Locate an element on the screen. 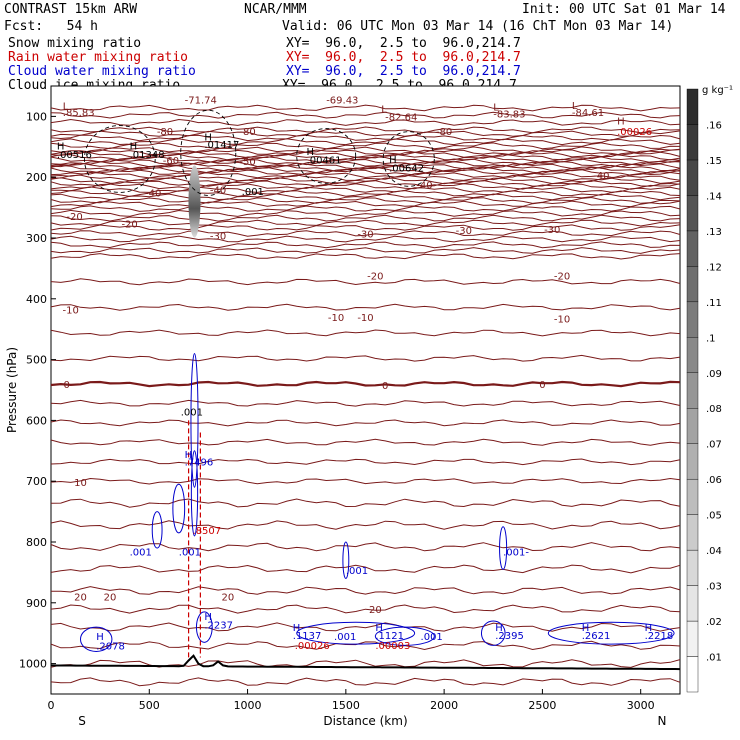 The height and width of the screenshot is (740, 740). forecast-hour: Fcst: 54 h is located at coordinates (51, 26).